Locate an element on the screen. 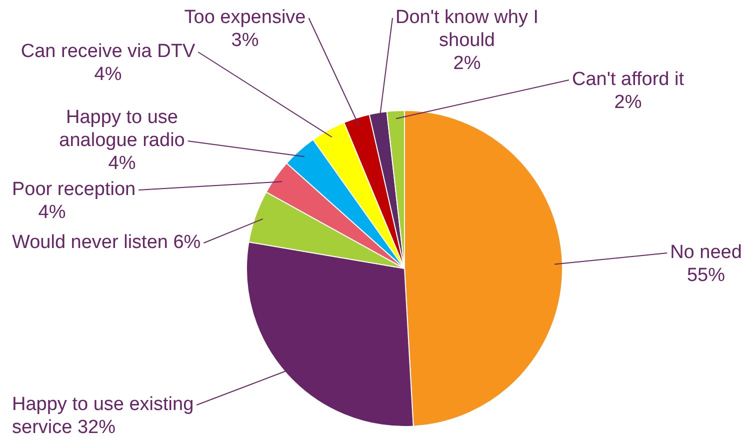 The width and height of the screenshot is (749, 441). slice-label: Would never listen 6% is located at coordinates (106, 243).